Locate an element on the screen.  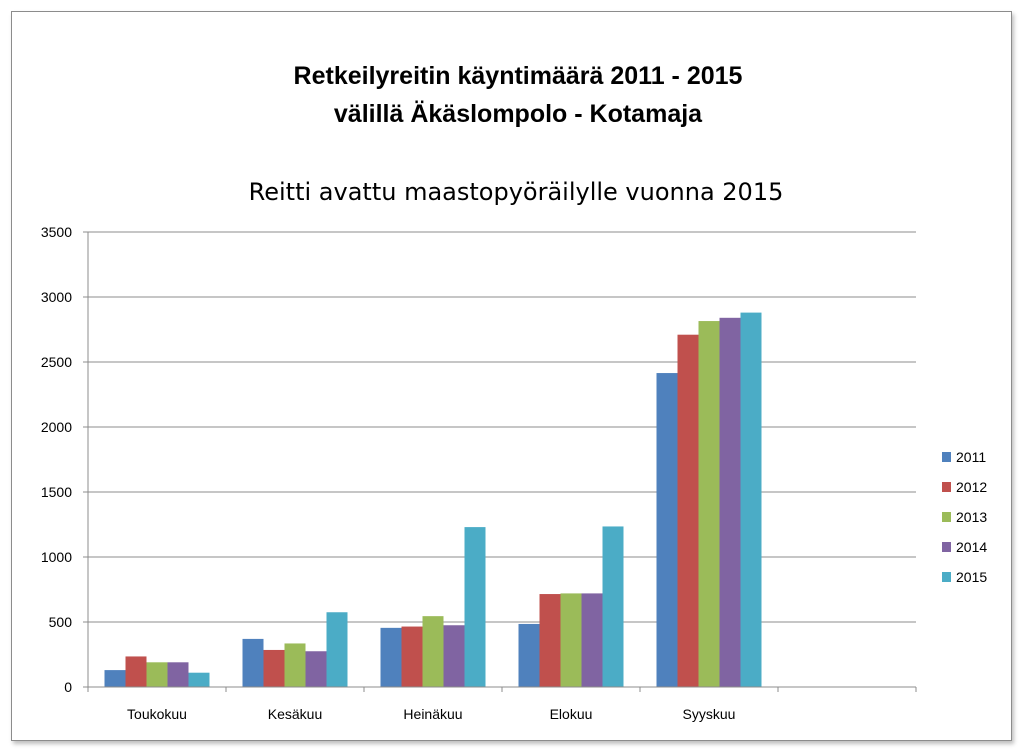
legend: 2011 2012 2013 2014 2015 is located at coordinates (964, 517).